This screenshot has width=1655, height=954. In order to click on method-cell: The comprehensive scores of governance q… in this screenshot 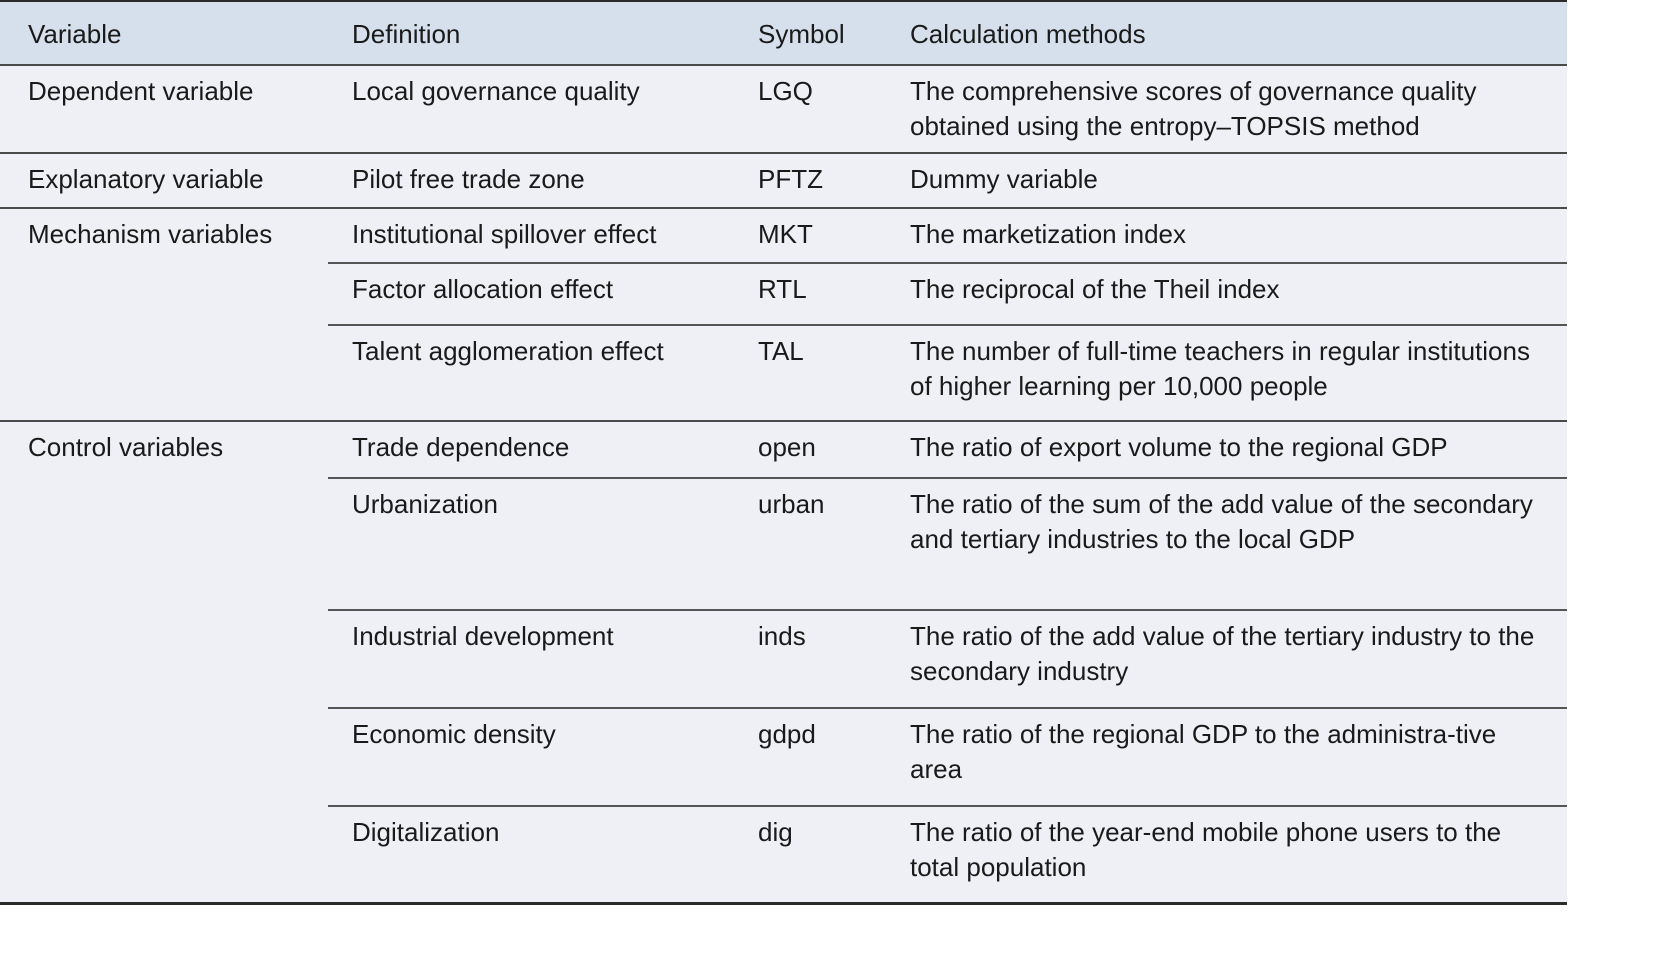, I will do `click(1193, 108)`.